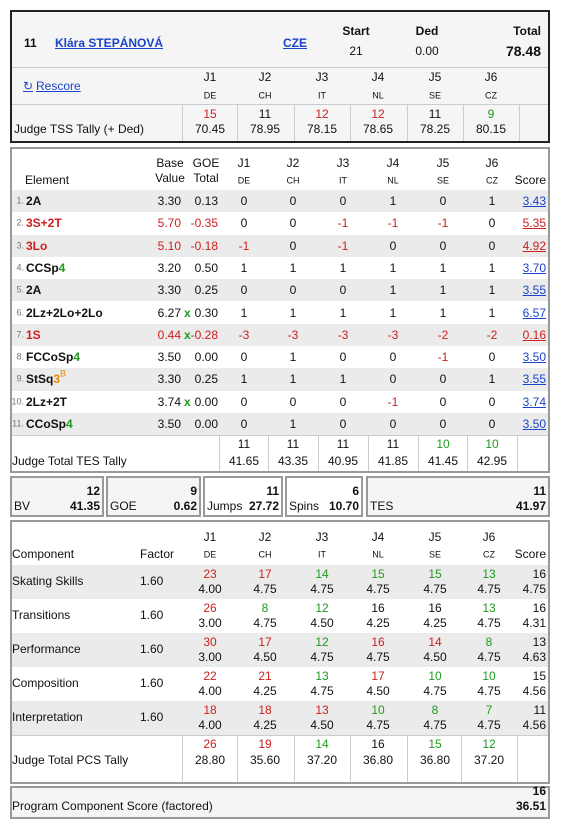 This screenshot has height=831, width=562. I want to click on judge-rank: 8, so click(435, 710).